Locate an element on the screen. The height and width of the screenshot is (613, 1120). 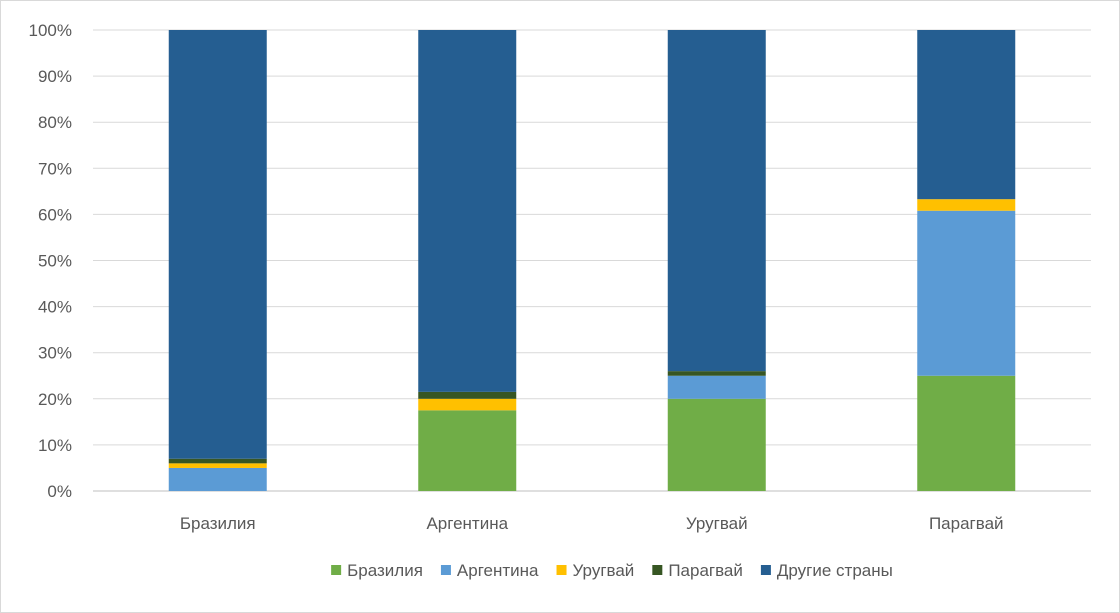
x-category-label: Аргентина is located at coordinates (467, 523).